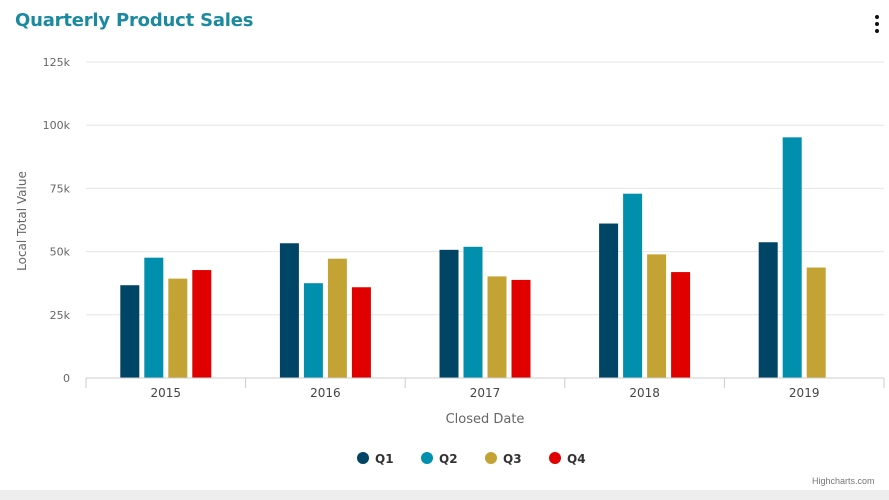 This screenshot has height=500, width=889. I want to click on y-tick-label: 50k, so click(60, 252).